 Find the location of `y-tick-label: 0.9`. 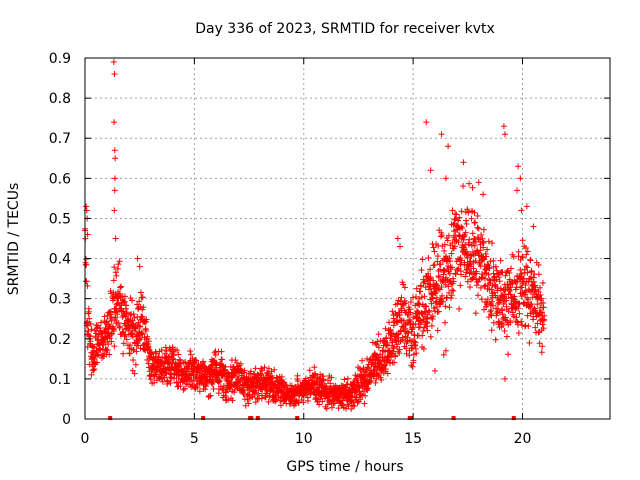

y-tick-label: 0.9 is located at coordinates (60, 59).